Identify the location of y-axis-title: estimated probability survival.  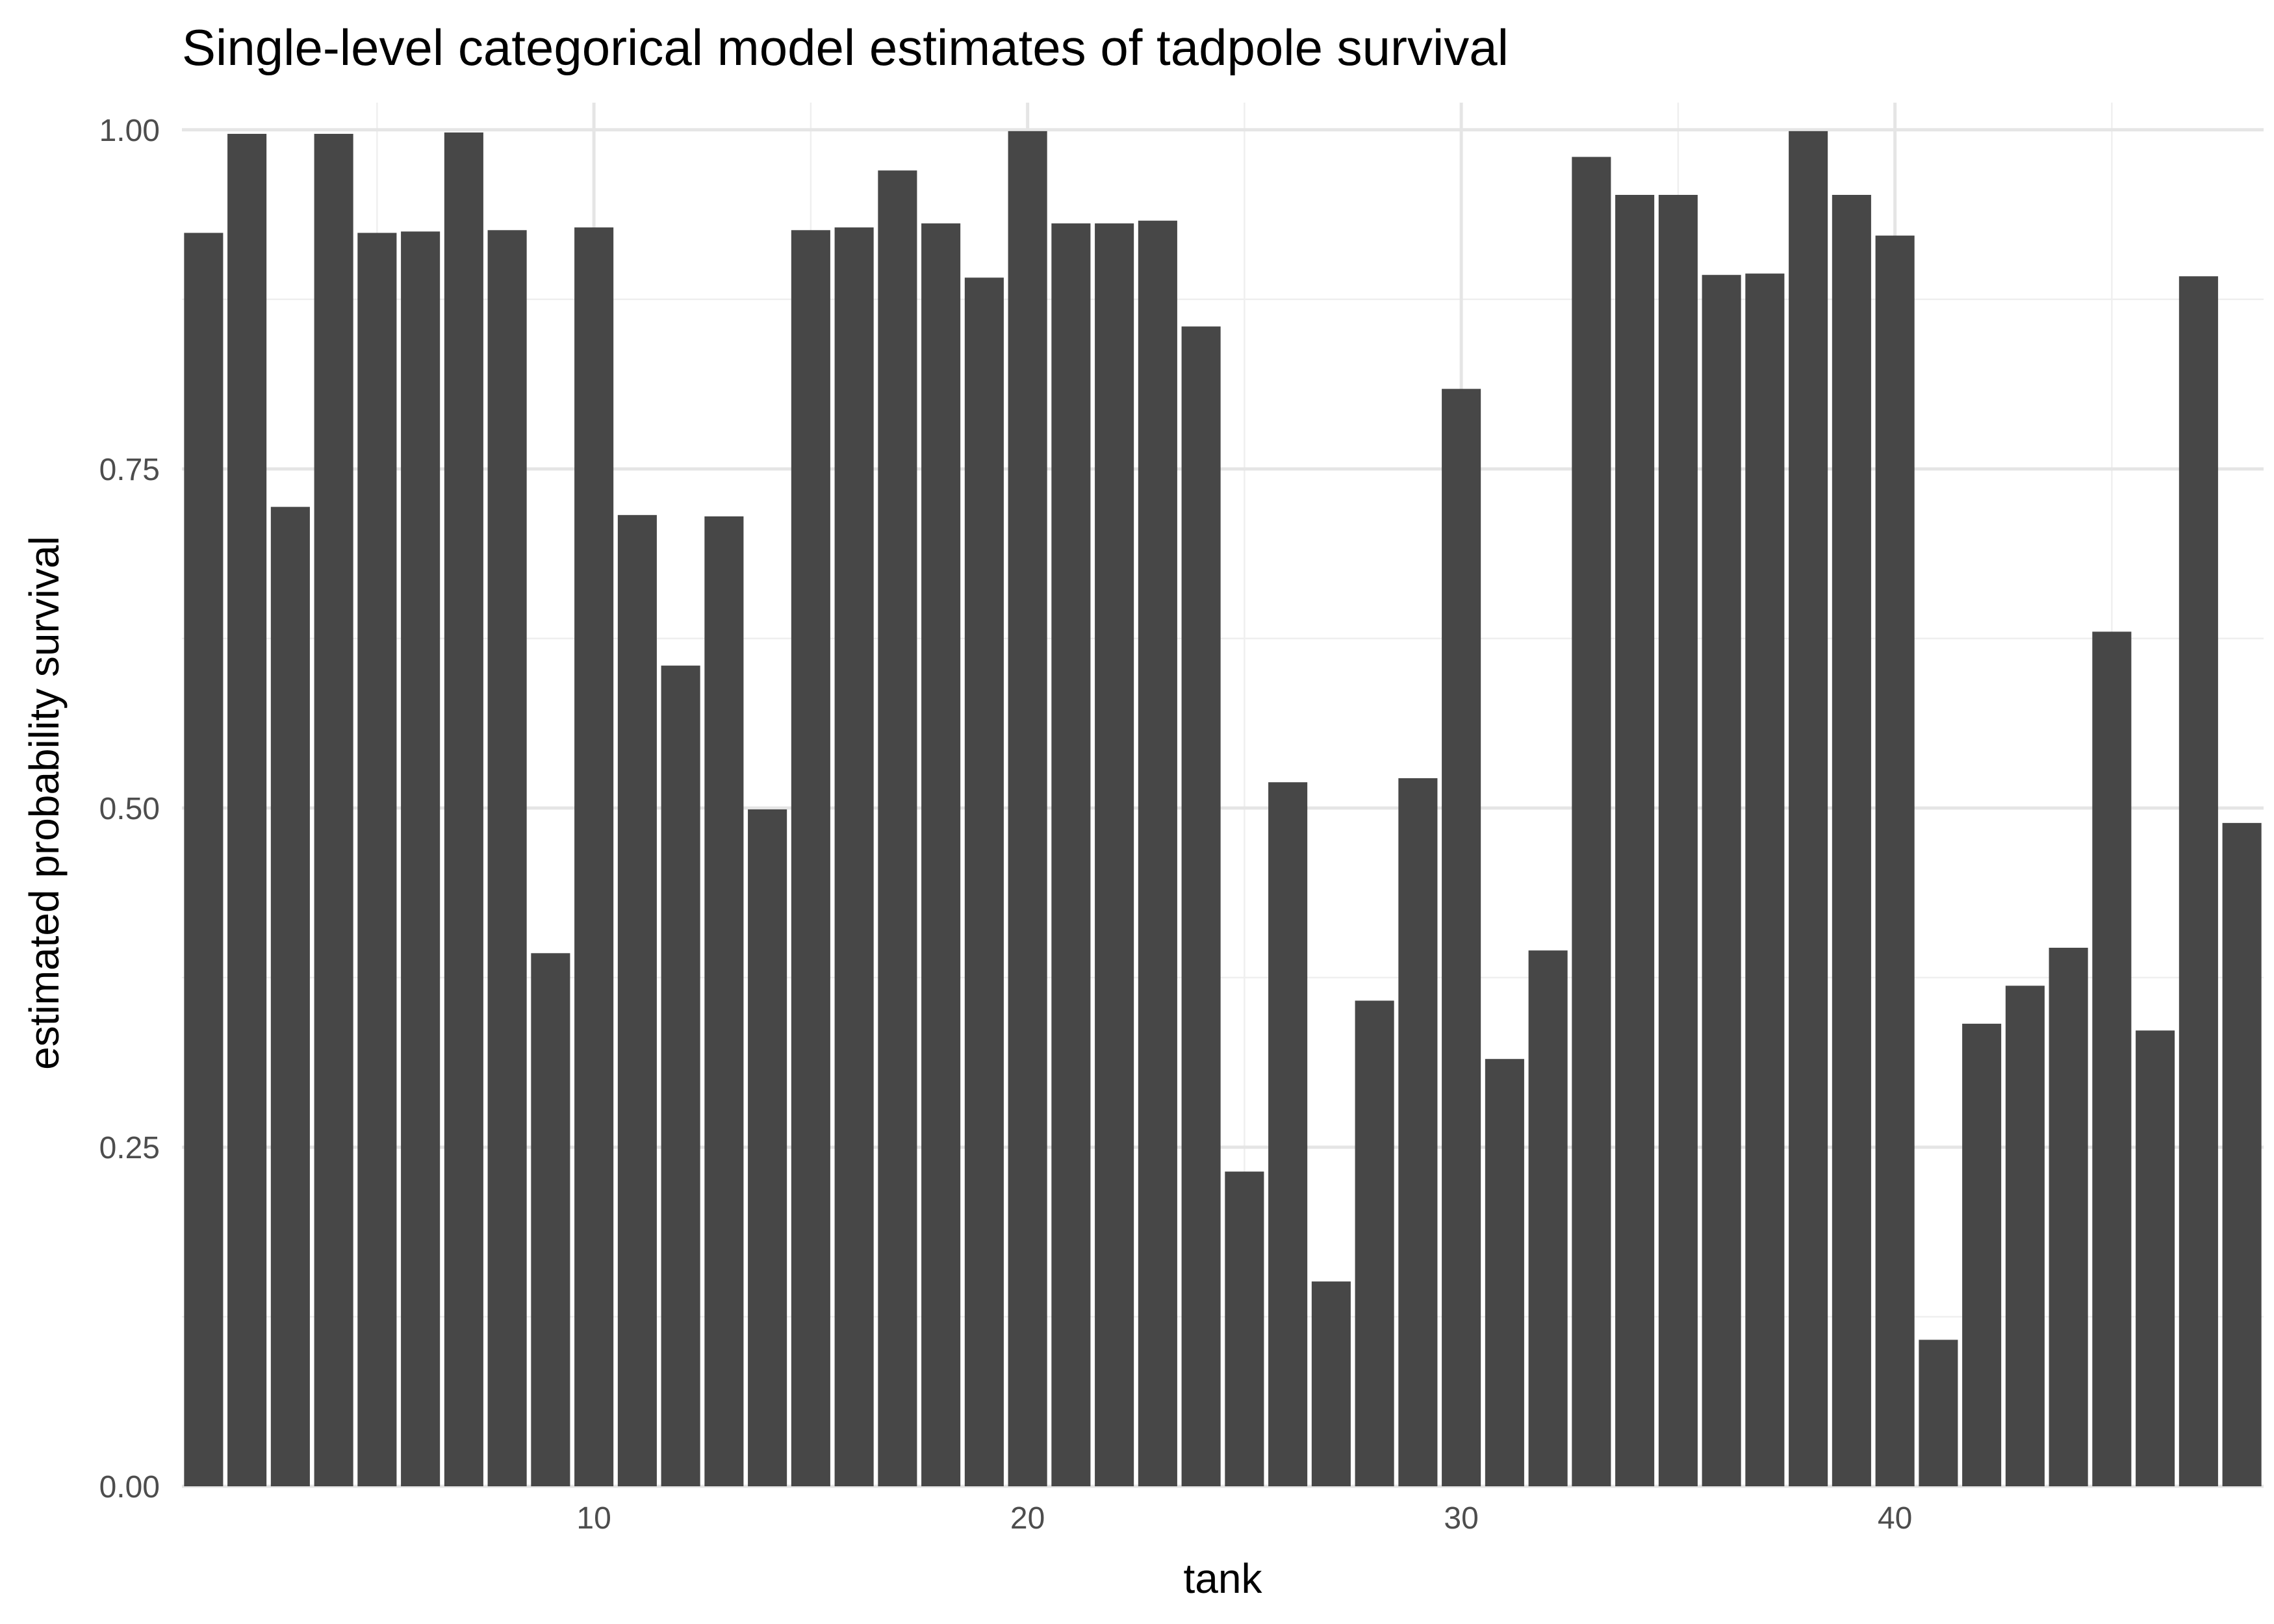
(44, 803).